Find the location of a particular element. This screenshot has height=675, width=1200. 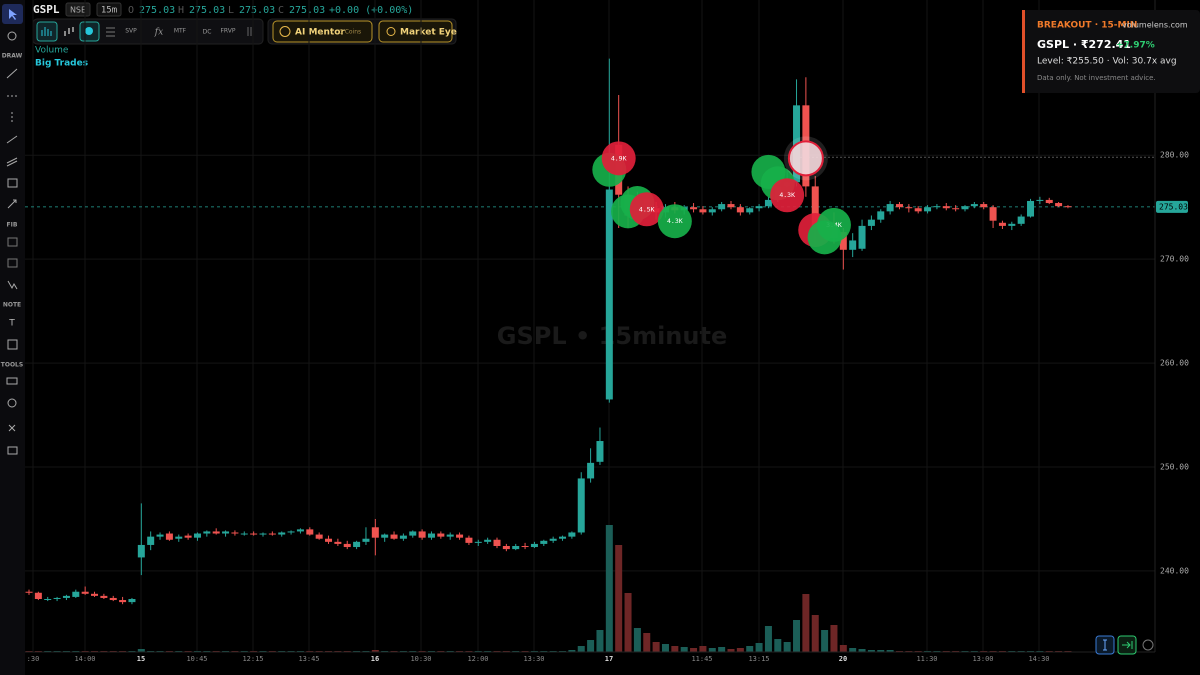

ai-mentor-button is located at coordinates (322, 31).